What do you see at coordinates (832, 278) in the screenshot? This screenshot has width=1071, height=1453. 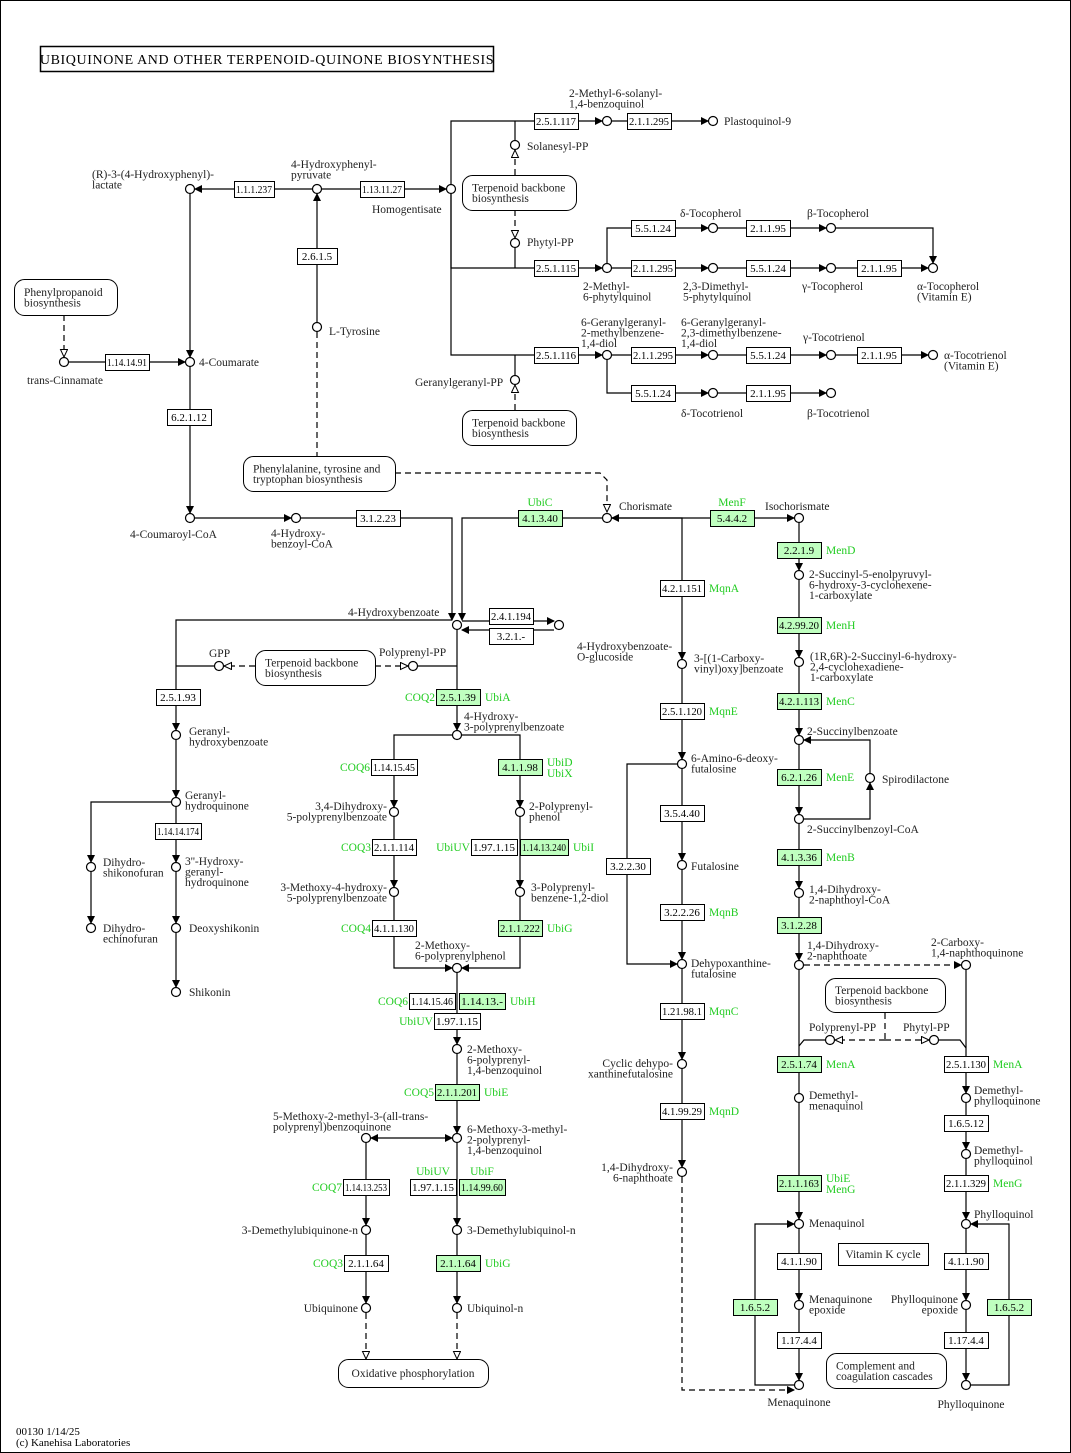 I see `compound: γ-Tocopherol` at bounding box center [832, 278].